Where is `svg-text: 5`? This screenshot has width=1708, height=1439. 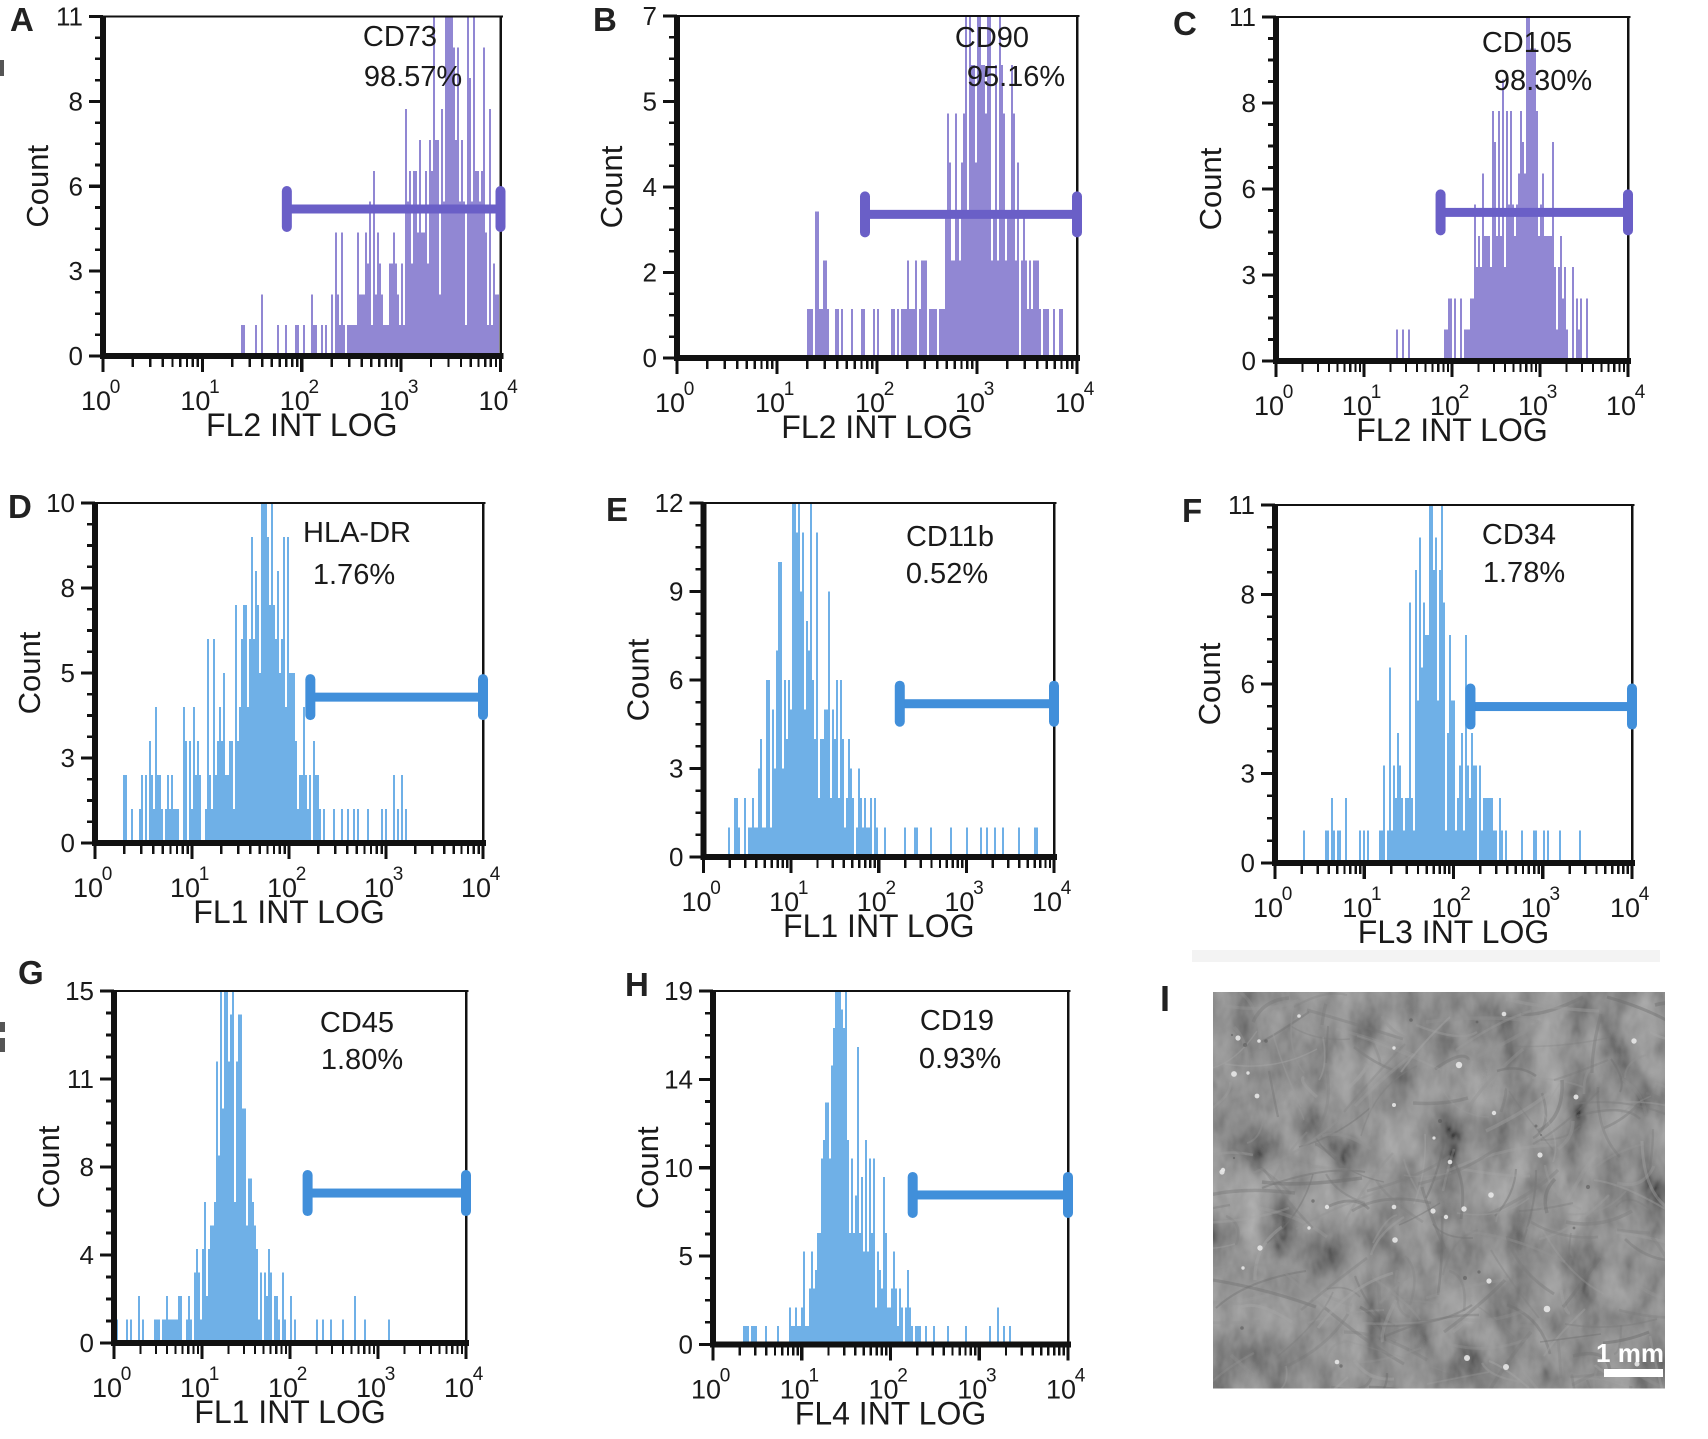 svg-text: 5 is located at coordinates (650, 102).